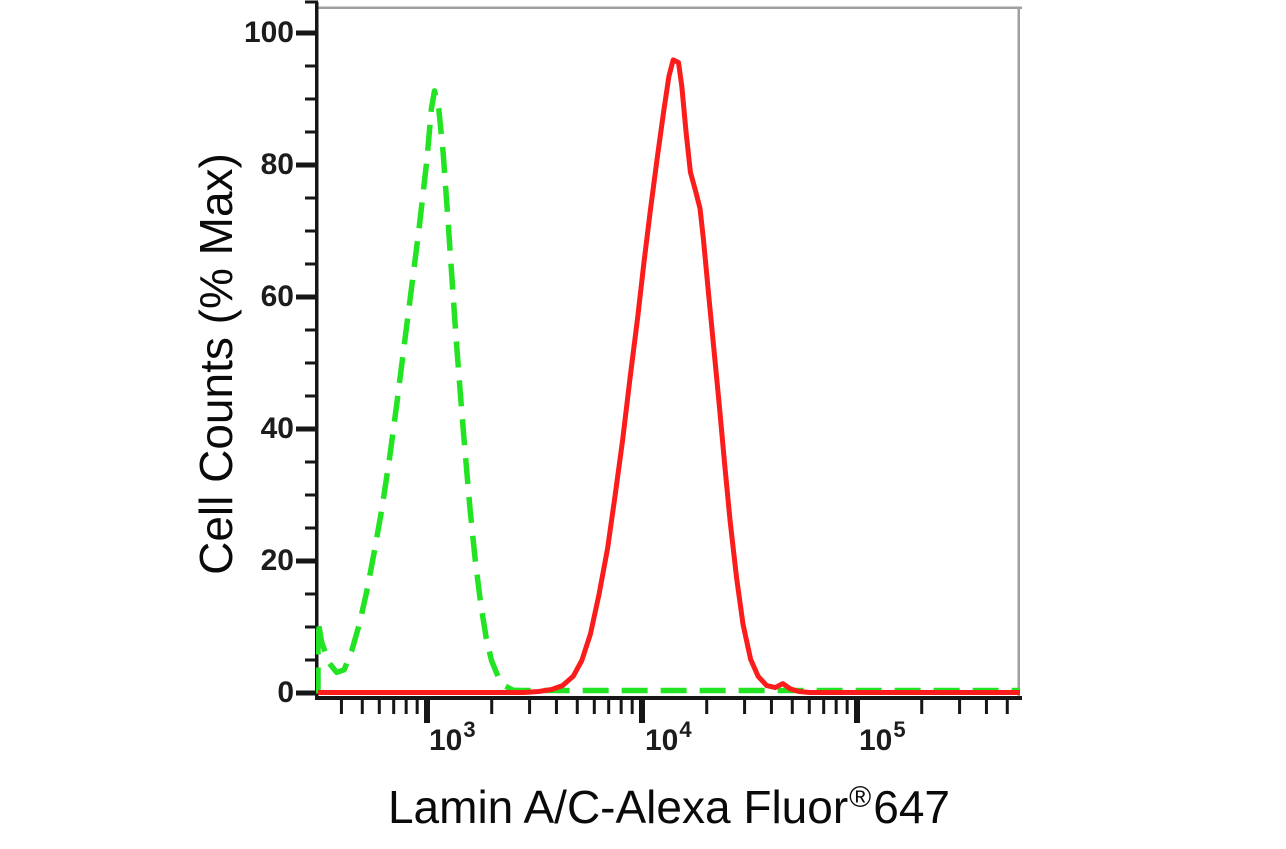 The image size is (1286, 849). I want to click on x-minor-tick-8e4, so click(836, 707).